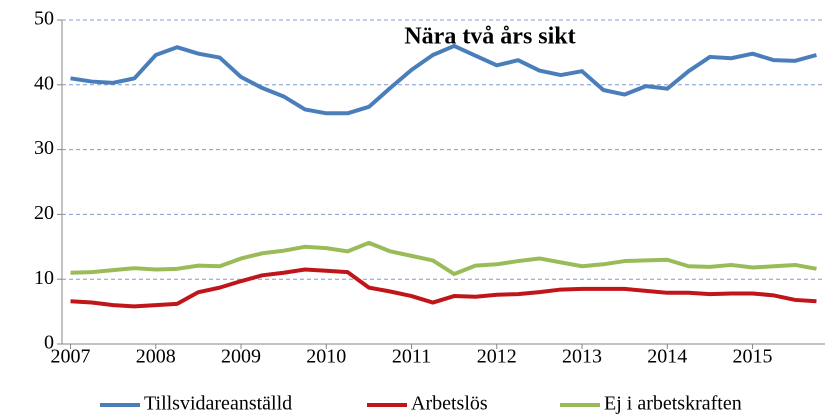 This screenshot has width=825, height=418. Describe the element at coordinates (44, 148) in the screenshot. I see `y-tick-label: 30` at that location.